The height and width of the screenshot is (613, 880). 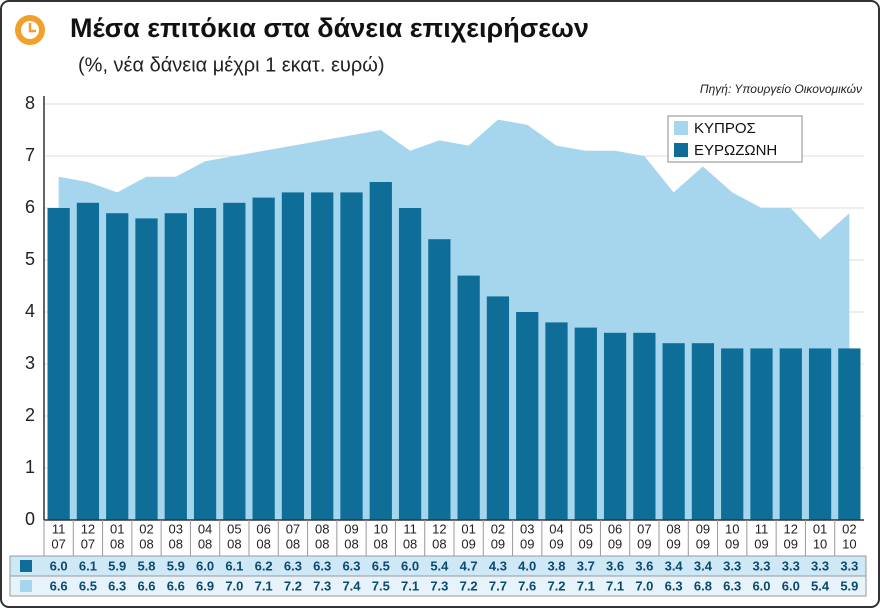 What do you see at coordinates (527, 565) in the screenshot?
I see `table-value: 4.0` at bounding box center [527, 565].